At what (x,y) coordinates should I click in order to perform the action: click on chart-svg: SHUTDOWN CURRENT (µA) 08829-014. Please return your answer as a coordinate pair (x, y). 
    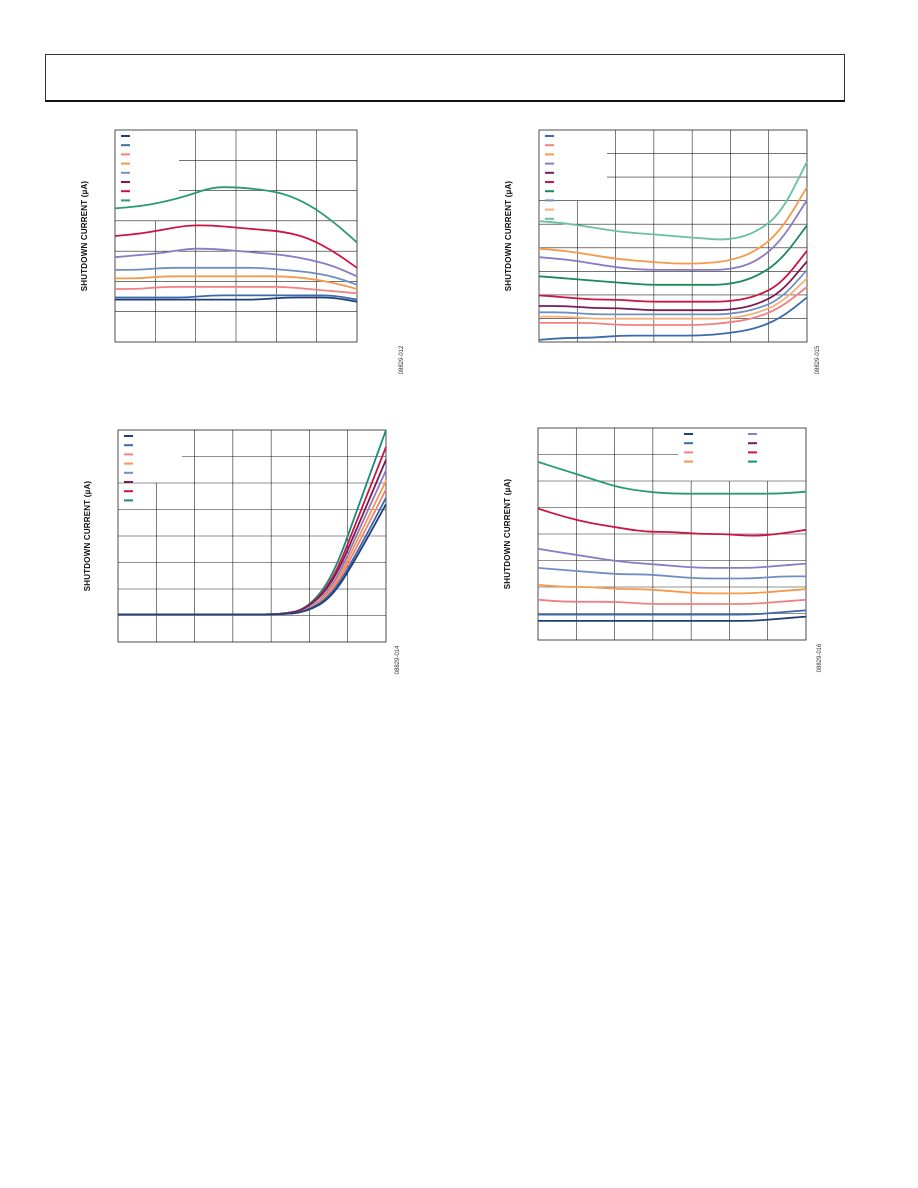
    Looking at the image, I should click on (242, 551).